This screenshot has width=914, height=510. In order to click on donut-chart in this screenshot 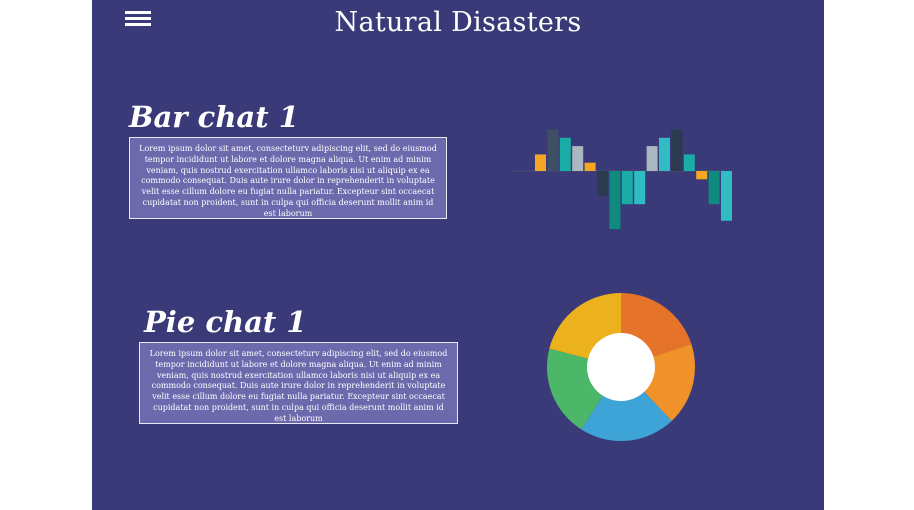, I will do `click(621, 367)`.